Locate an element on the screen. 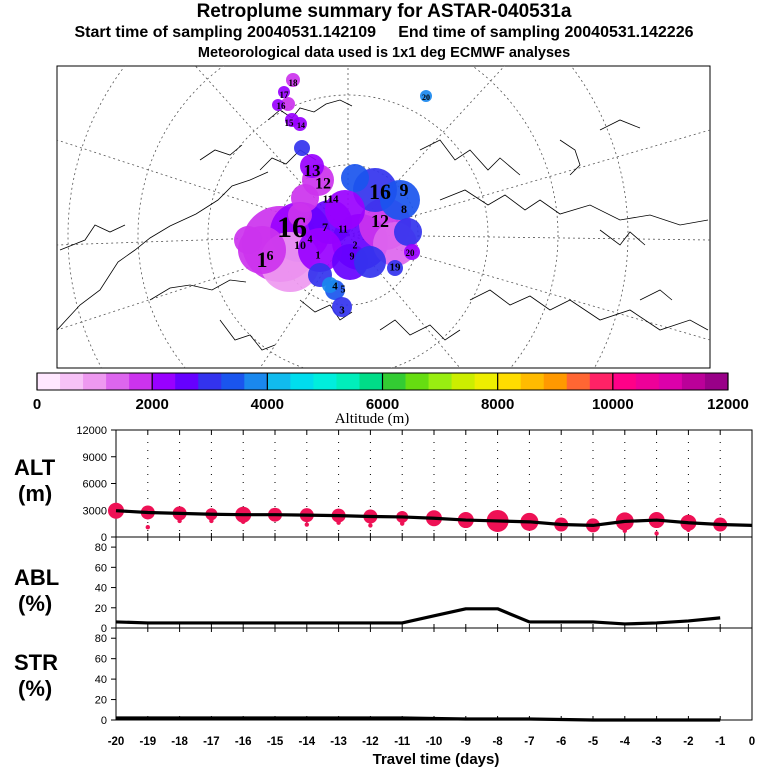 The width and height of the screenshot is (768, 768). x-tick-label: -8 is located at coordinates (497, 742).